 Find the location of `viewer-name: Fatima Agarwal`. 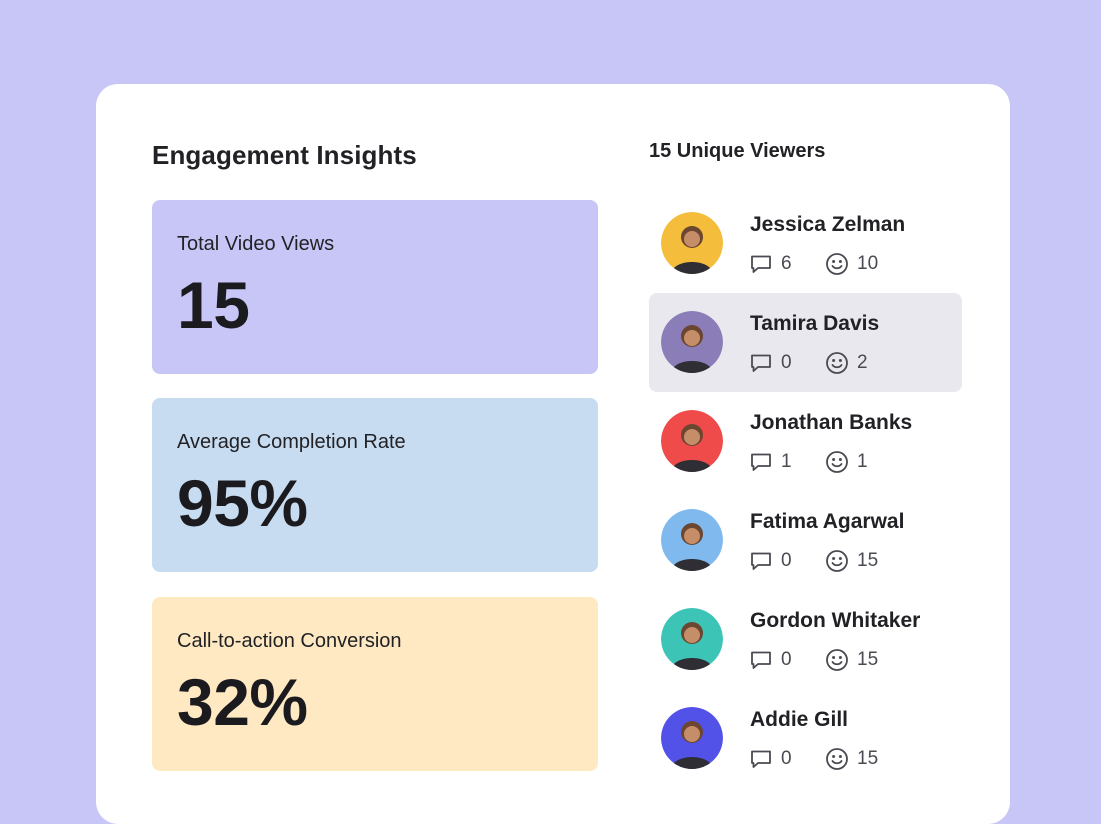

viewer-name: Fatima Agarwal is located at coordinates (827, 521).